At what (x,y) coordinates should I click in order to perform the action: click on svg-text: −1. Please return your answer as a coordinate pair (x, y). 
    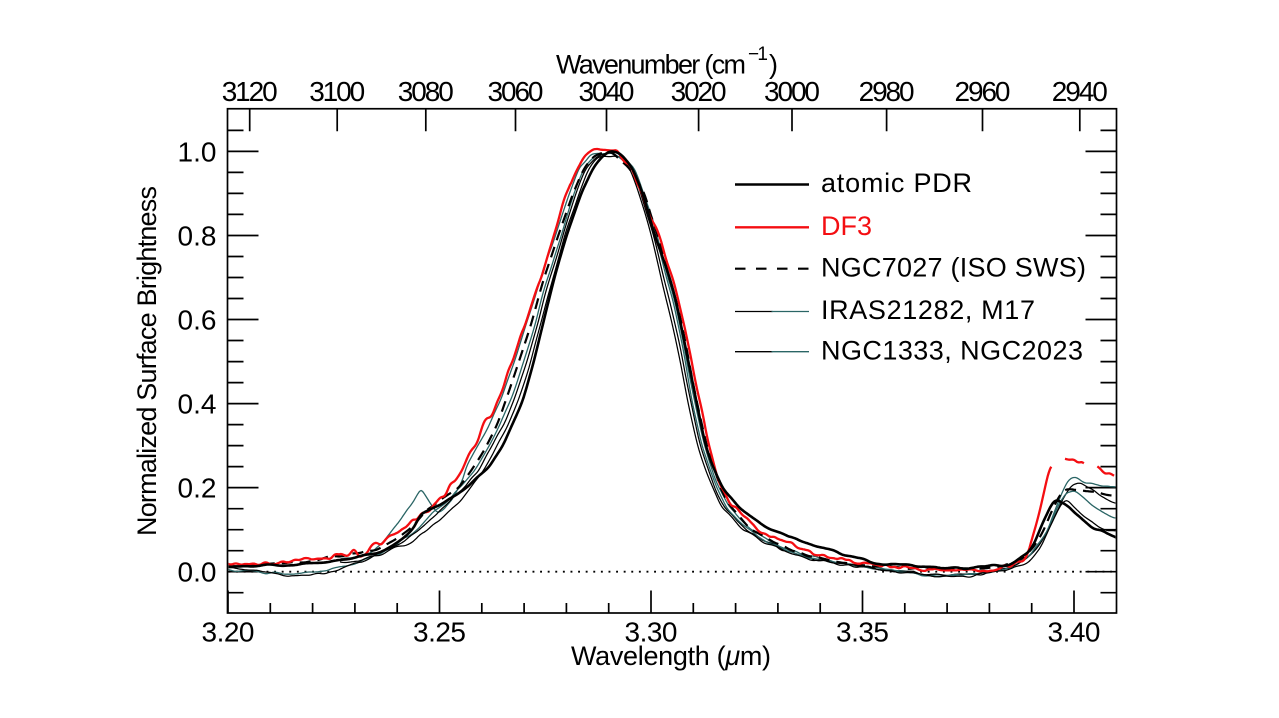
    Looking at the image, I should click on (758, 54).